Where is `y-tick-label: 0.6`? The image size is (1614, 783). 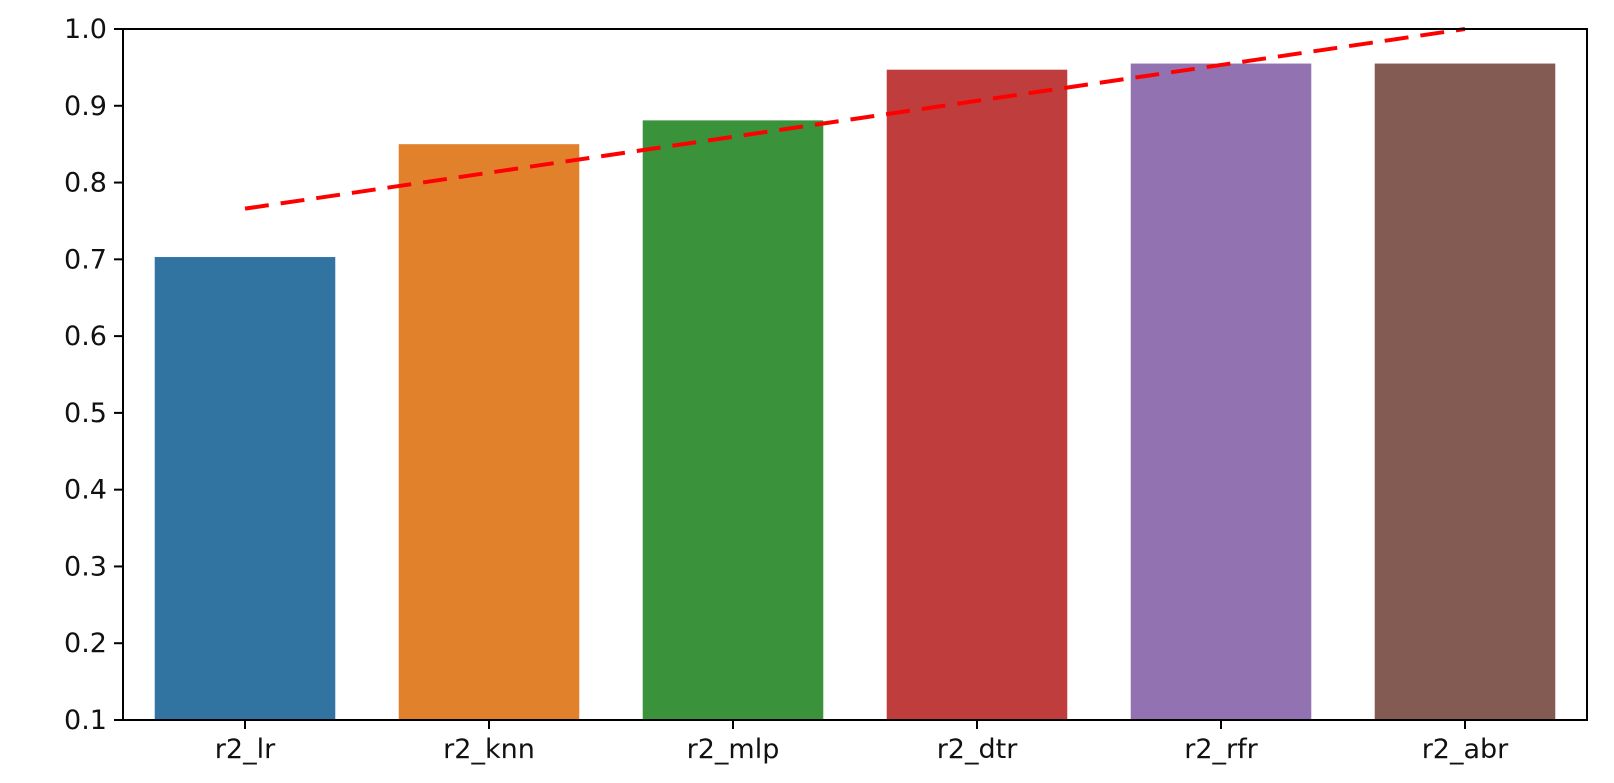 y-tick-label: 0.6 is located at coordinates (85, 336).